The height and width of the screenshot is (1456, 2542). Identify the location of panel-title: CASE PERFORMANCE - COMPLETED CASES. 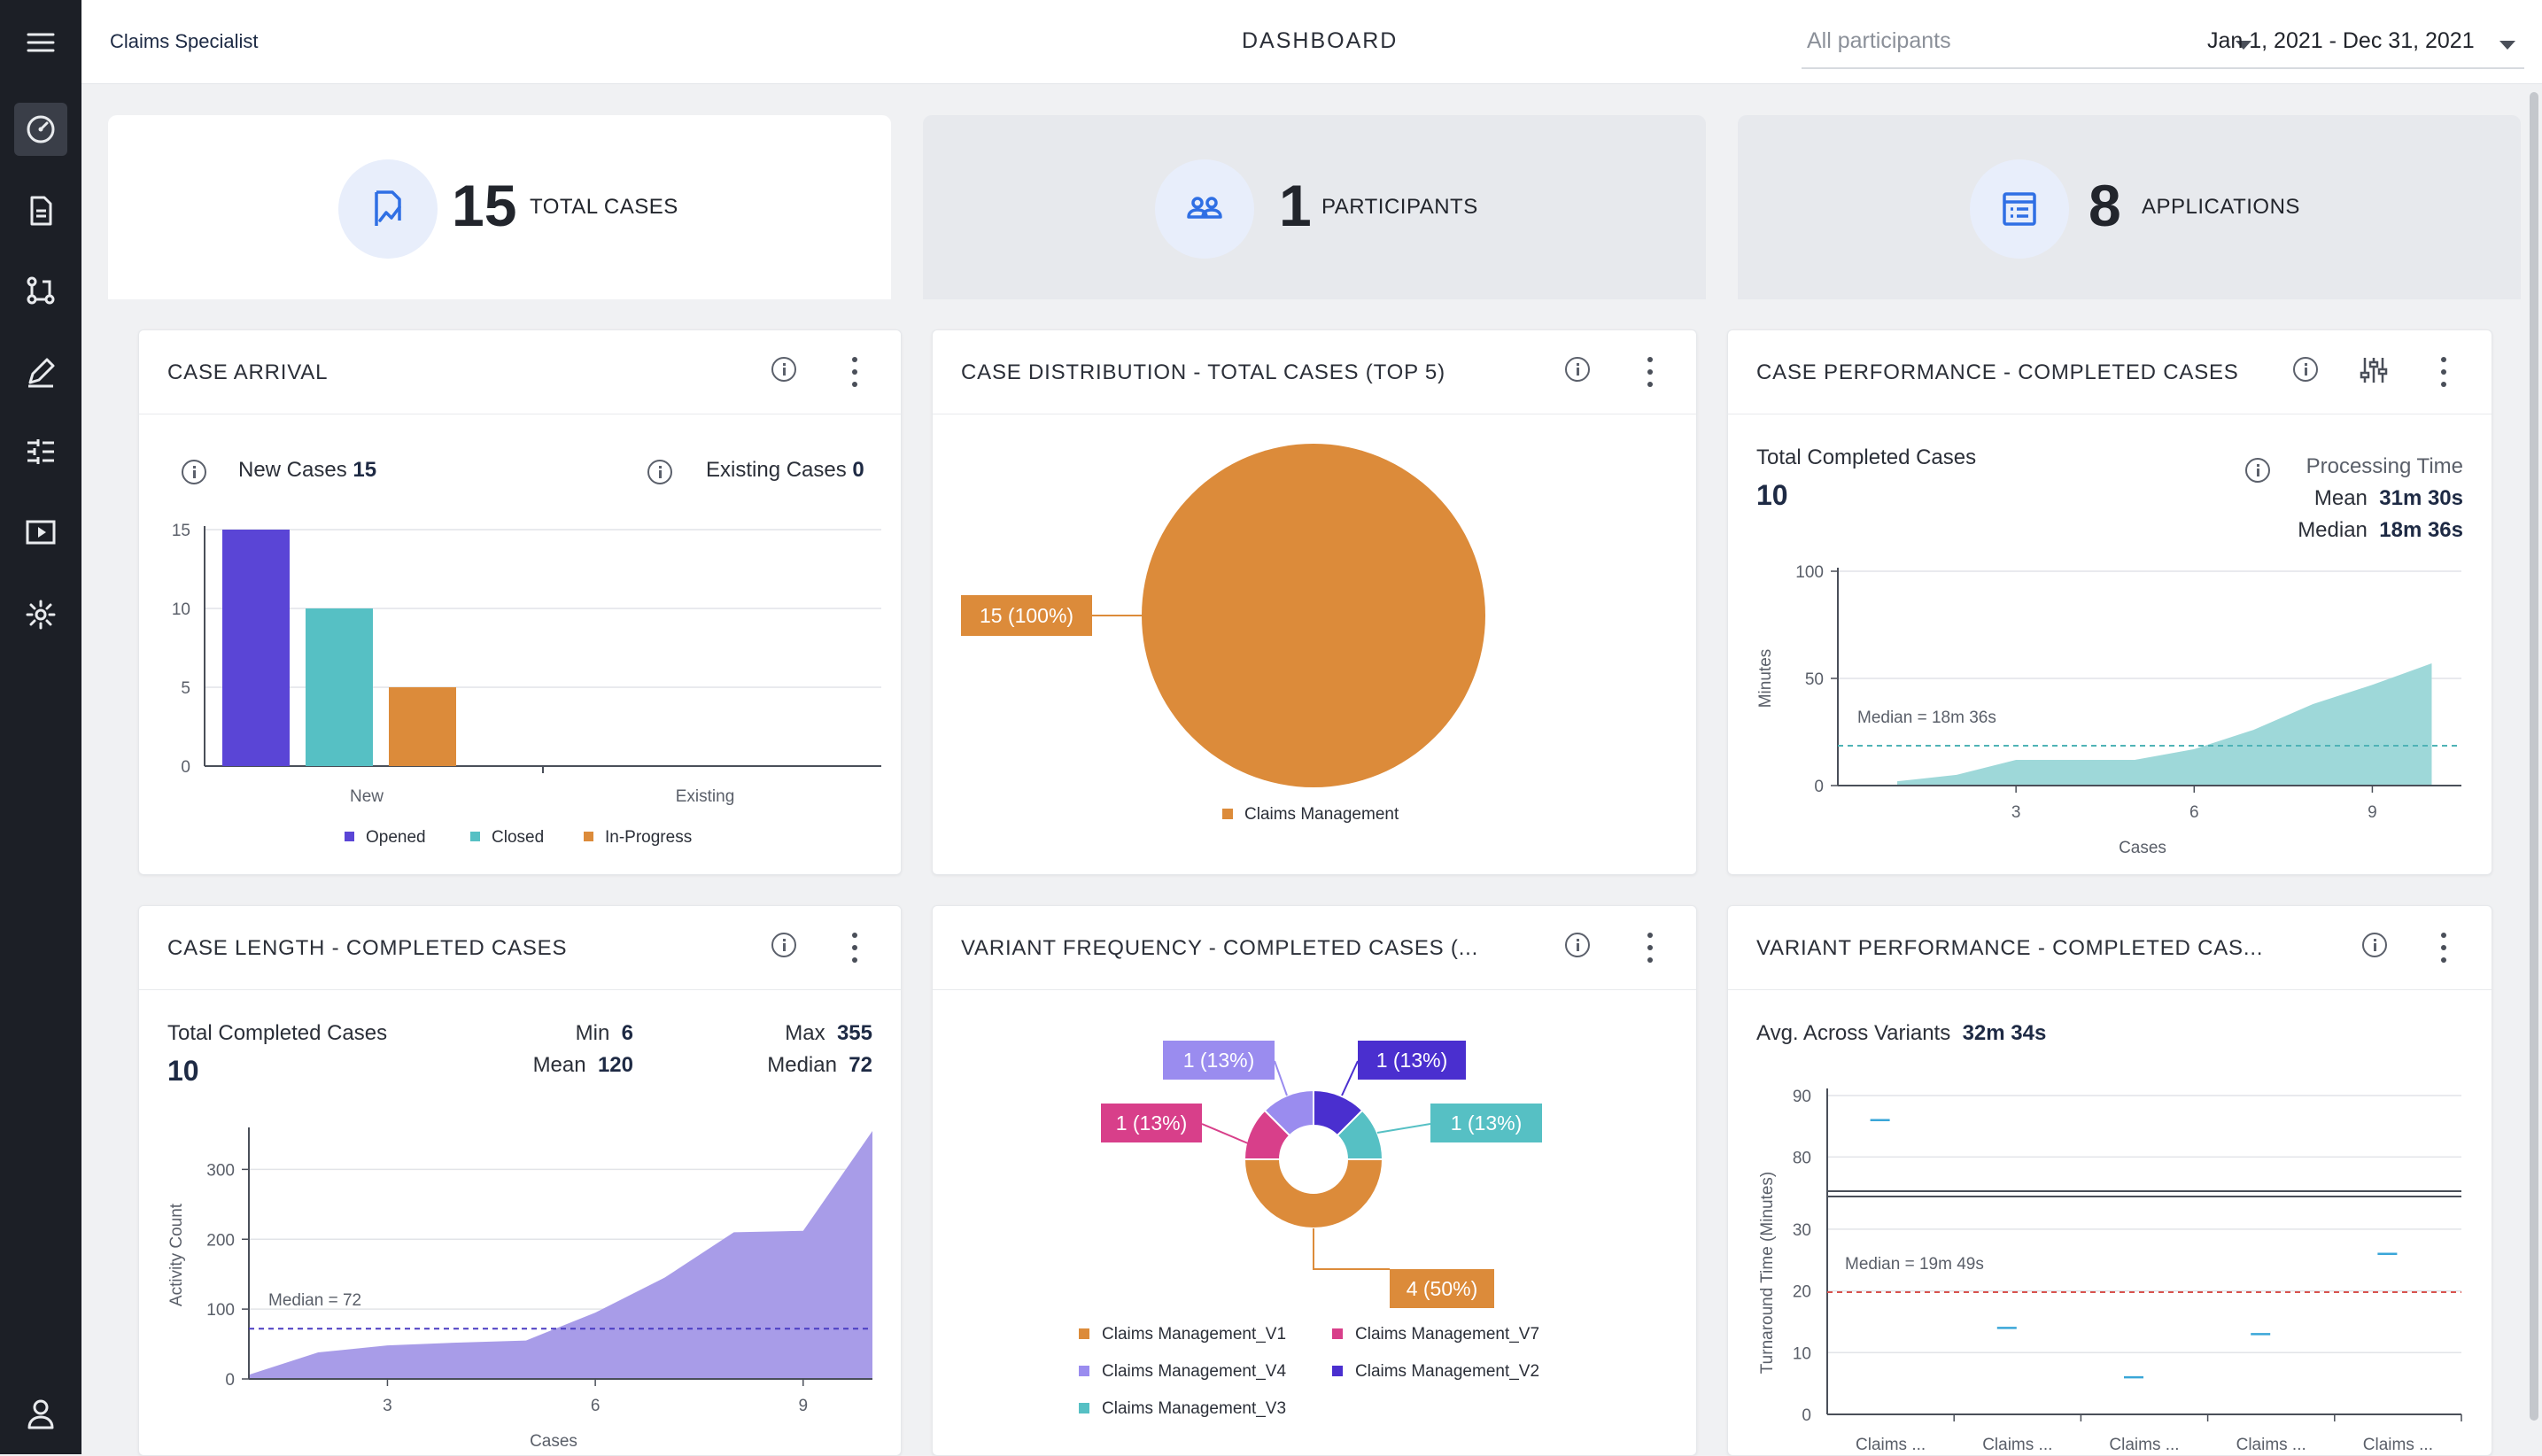
(1998, 372).